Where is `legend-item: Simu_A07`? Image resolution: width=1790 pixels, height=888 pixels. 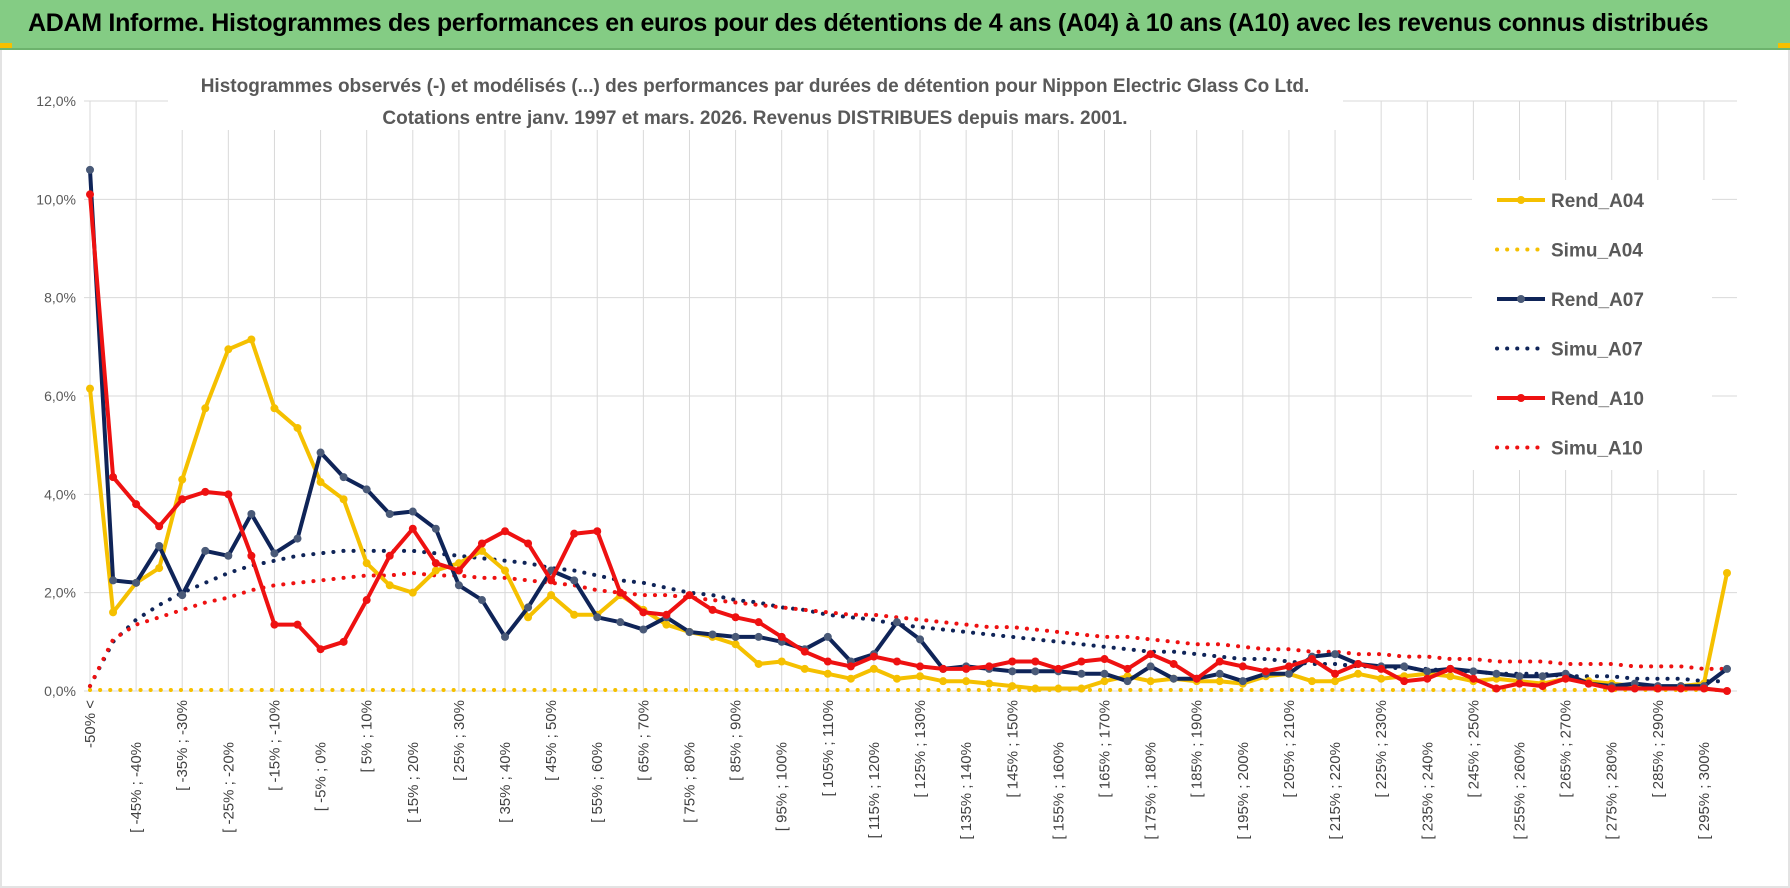
legend-item: Simu_A07 is located at coordinates (1569, 350).